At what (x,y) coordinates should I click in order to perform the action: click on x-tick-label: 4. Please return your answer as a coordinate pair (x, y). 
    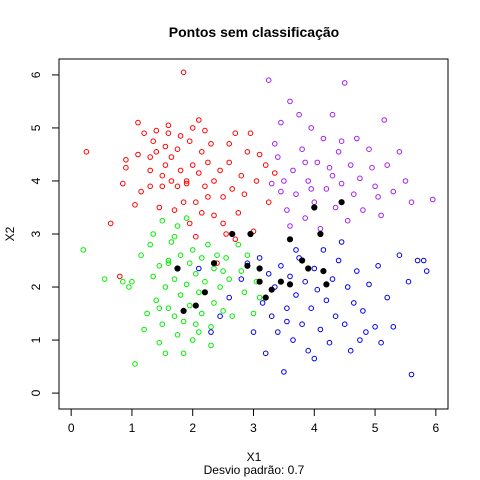
    Looking at the image, I should click on (314, 428).